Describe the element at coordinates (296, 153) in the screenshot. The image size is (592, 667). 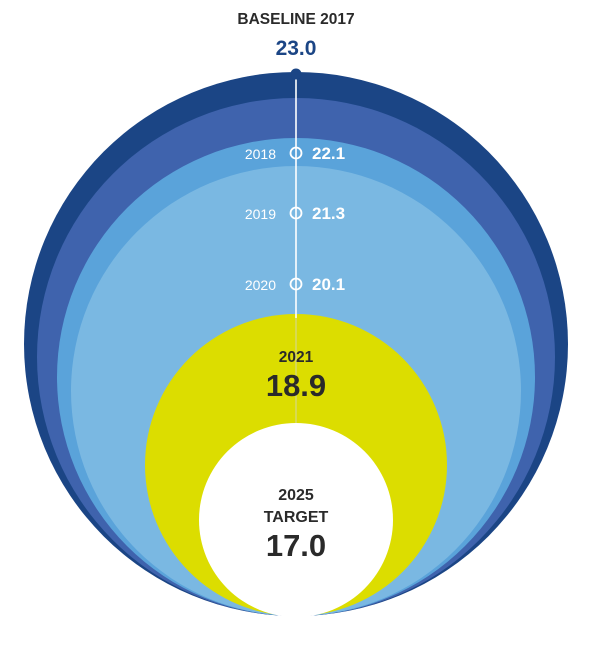
I see `marker-2018` at that location.